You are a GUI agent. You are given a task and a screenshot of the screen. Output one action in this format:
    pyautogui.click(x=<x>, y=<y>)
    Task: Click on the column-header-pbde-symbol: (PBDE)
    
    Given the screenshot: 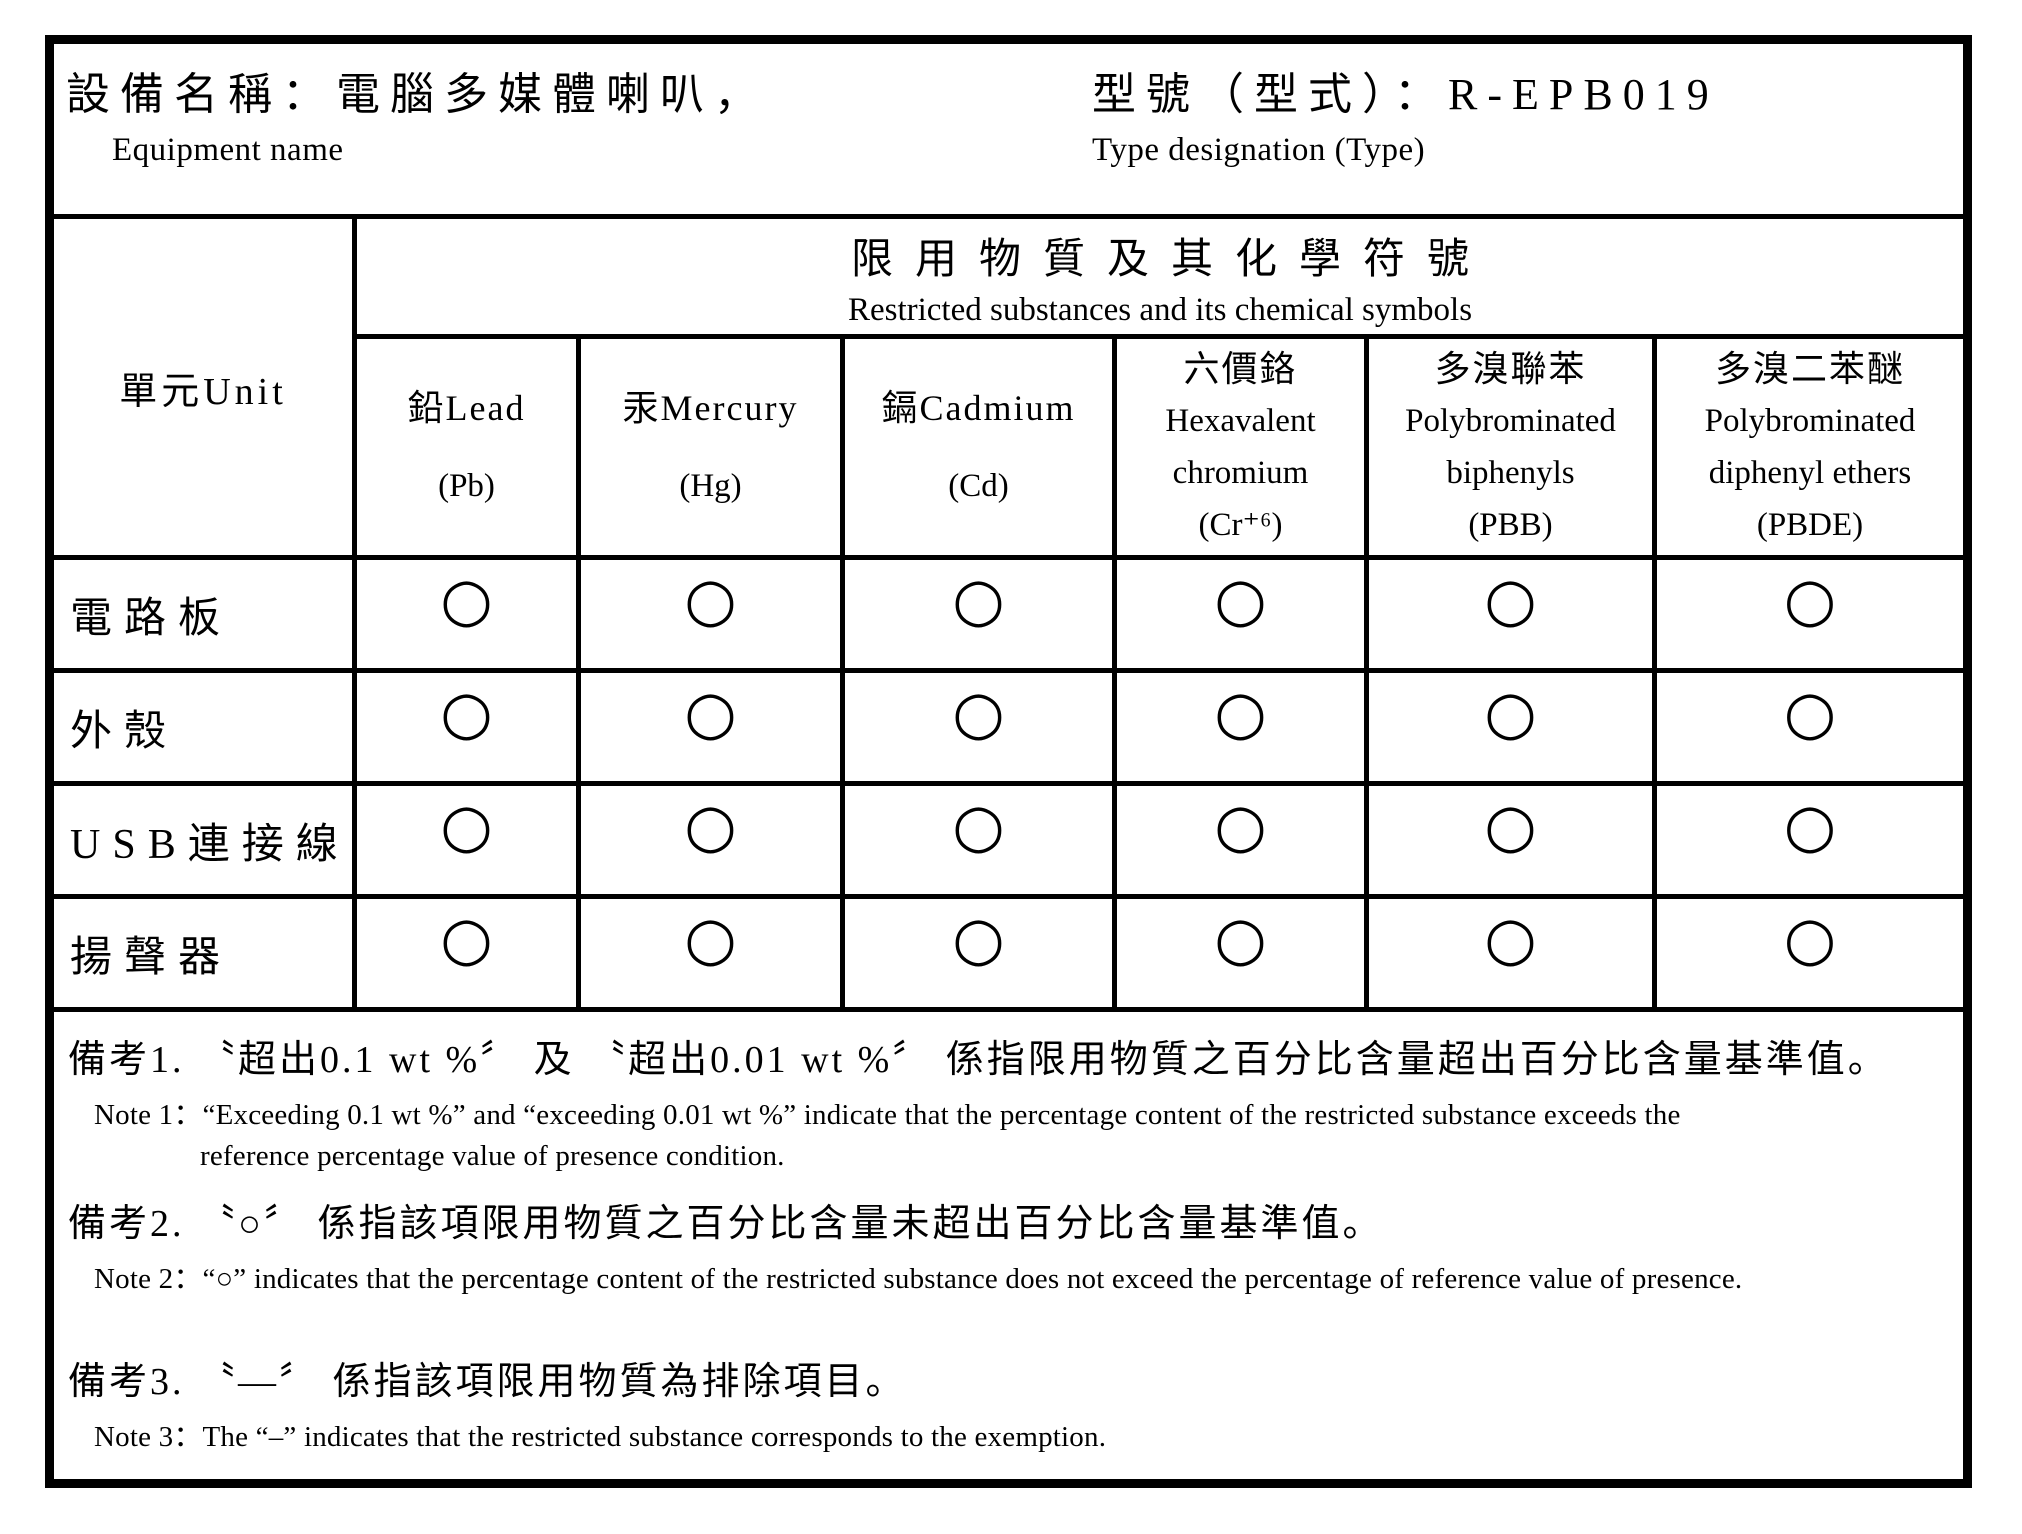 What is the action you would take?
    pyautogui.click(x=1810, y=525)
    